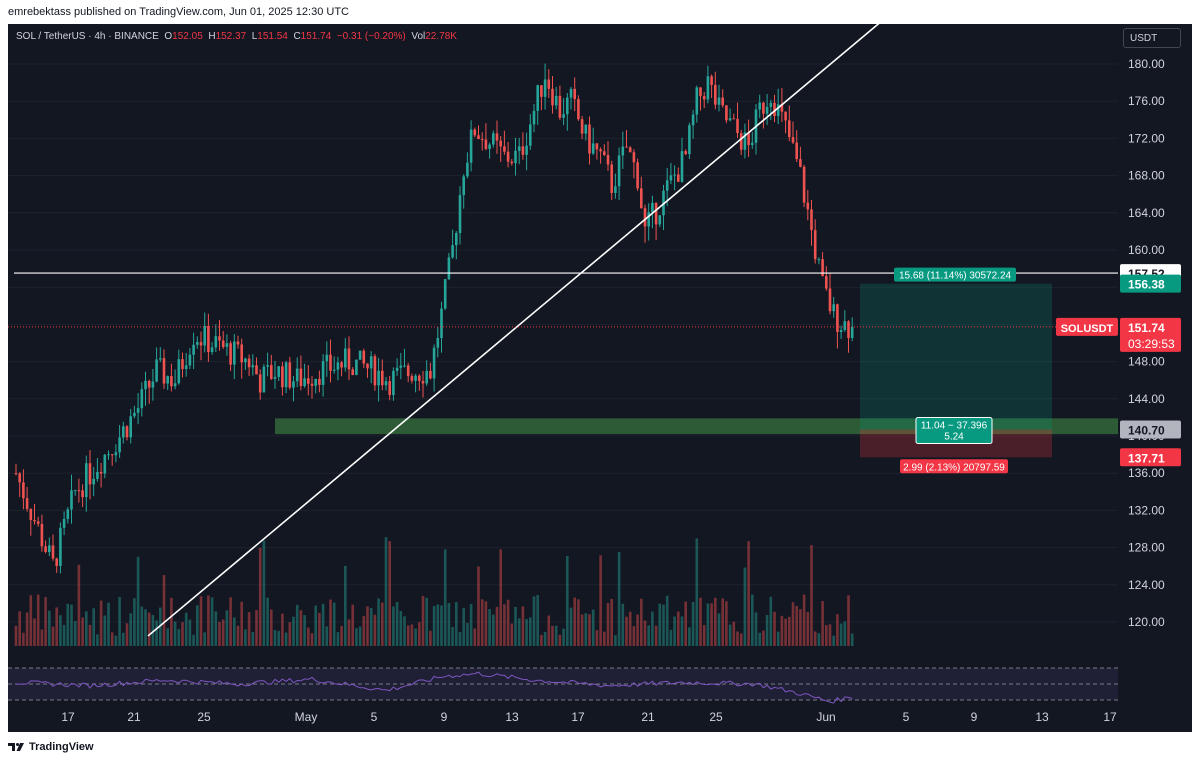 The image size is (1200, 762). Describe the element at coordinates (1146, 250) in the screenshot. I see `price-tick-label: 160.00` at that location.